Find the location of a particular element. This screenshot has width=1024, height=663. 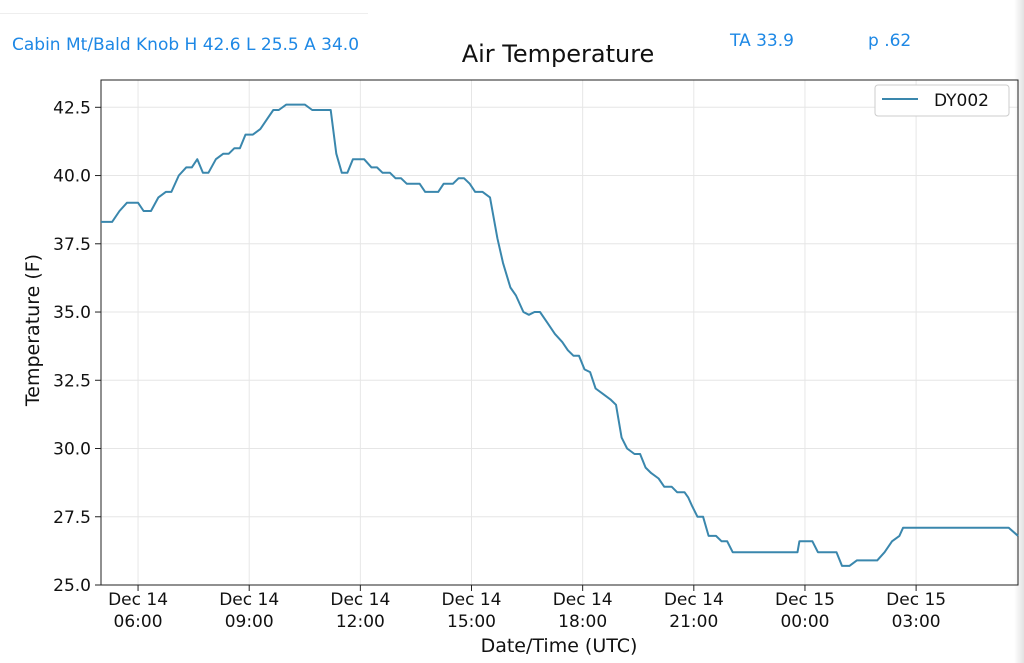

legend: DY002 is located at coordinates (942, 100).